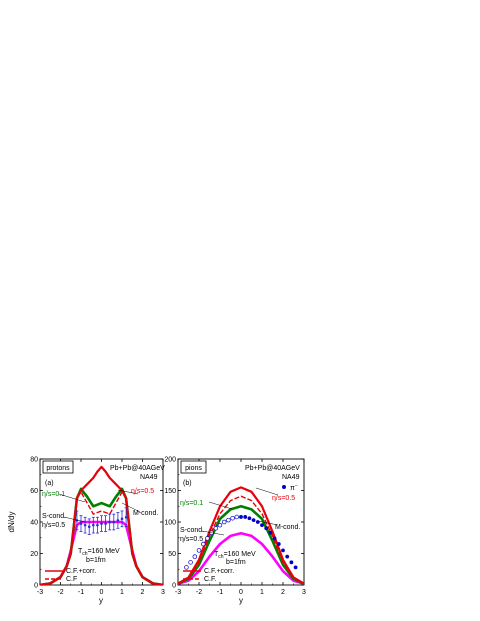  Describe the element at coordinates (102, 592) in the screenshot. I see `x-tick-label-a: 0` at that location.